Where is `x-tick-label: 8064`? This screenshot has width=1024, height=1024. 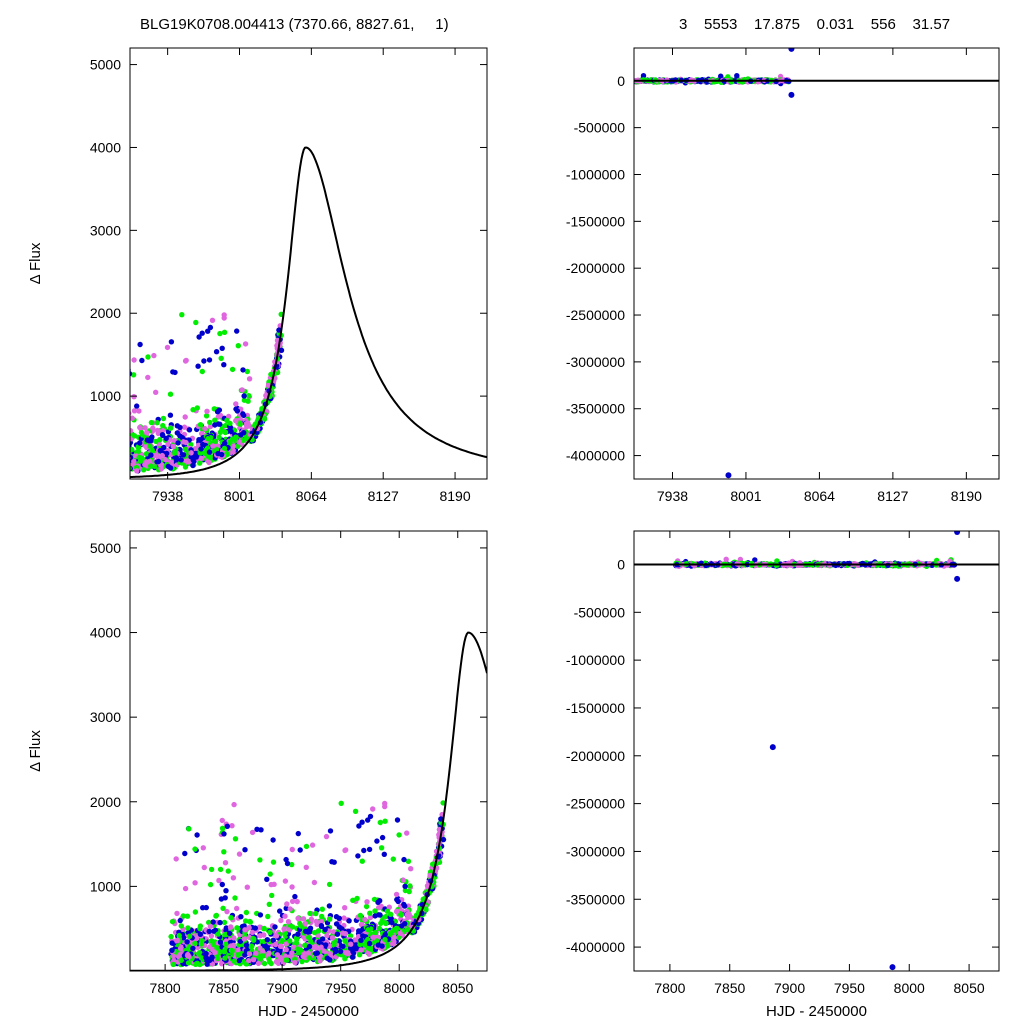 x-tick-label: 8064 is located at coordinates (819, 496).